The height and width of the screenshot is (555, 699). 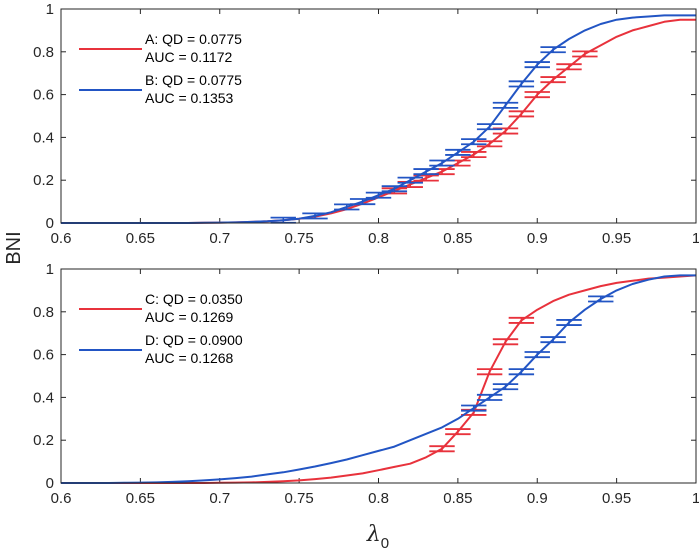 I want to click on legend-item-b: B: QD = 0.0775 AUC = 0.1353, so click(x=160, y=89).